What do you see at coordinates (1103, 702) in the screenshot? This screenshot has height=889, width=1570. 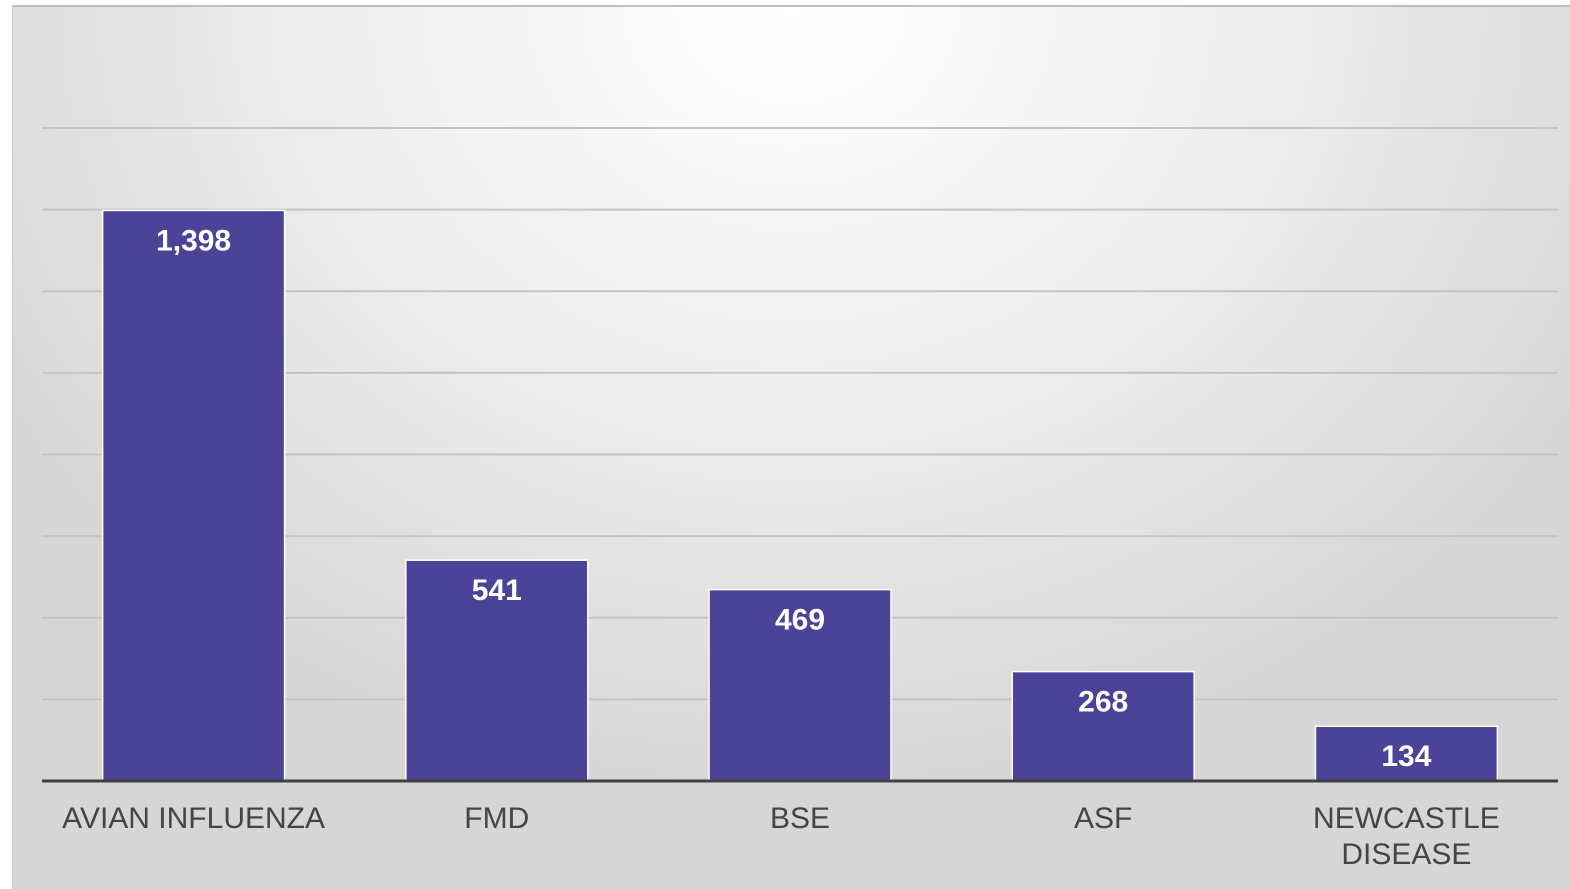 I see `data-label: 268` at bounding box center [1103, 702].